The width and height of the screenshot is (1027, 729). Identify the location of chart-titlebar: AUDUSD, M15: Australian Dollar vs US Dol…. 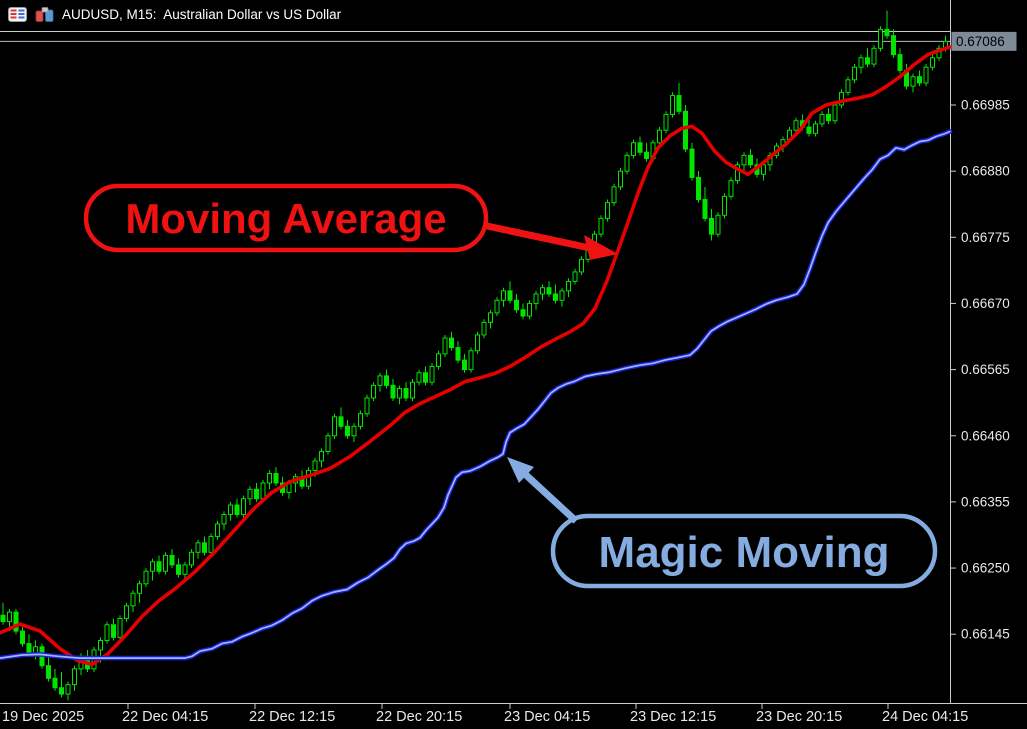
(513, 14).